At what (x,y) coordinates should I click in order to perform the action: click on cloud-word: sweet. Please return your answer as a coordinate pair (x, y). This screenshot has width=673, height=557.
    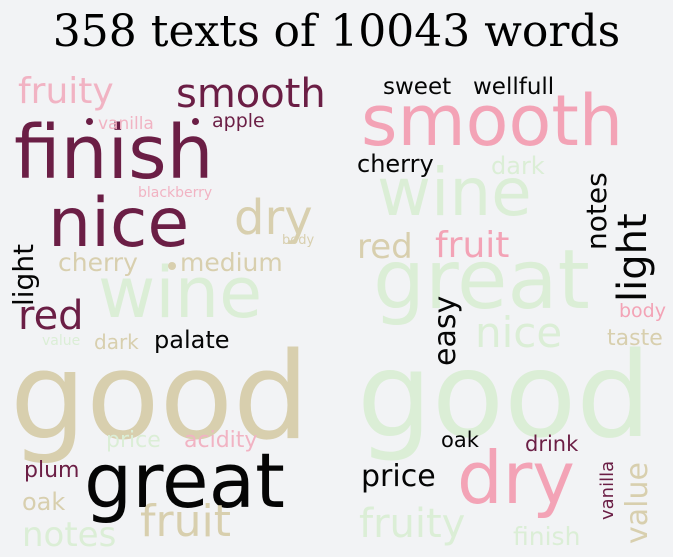
    Looking at the image, I should click on (417, 87).